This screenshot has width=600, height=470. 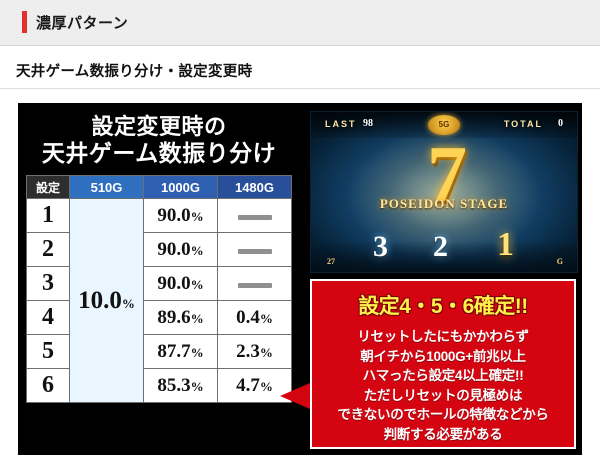 I want to click on callout-line-3: ハマったら設定4以上確定!!, so click(x=443, y=376).